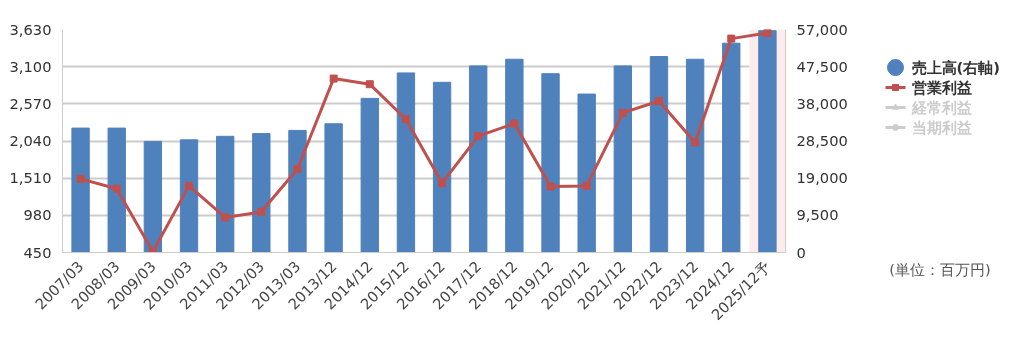 Image resolution: width=1024 pixels, height=346 pixels. What do you see at coordinates (30, 29) in the screenshot?
I see `y-tick-label: 3,630` at bounding box center [30, 29].